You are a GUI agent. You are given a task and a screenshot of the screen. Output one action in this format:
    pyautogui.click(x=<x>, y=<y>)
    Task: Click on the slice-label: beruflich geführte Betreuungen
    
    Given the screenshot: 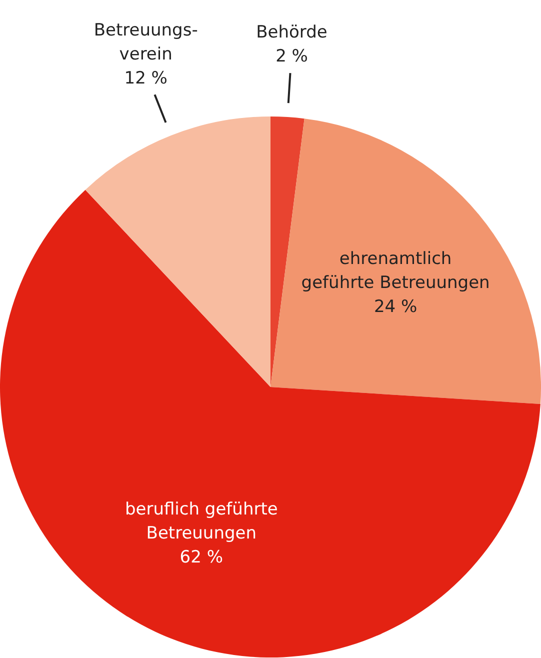 What is the action you would take?
    pyautogui.click(x=201, y=521)
    